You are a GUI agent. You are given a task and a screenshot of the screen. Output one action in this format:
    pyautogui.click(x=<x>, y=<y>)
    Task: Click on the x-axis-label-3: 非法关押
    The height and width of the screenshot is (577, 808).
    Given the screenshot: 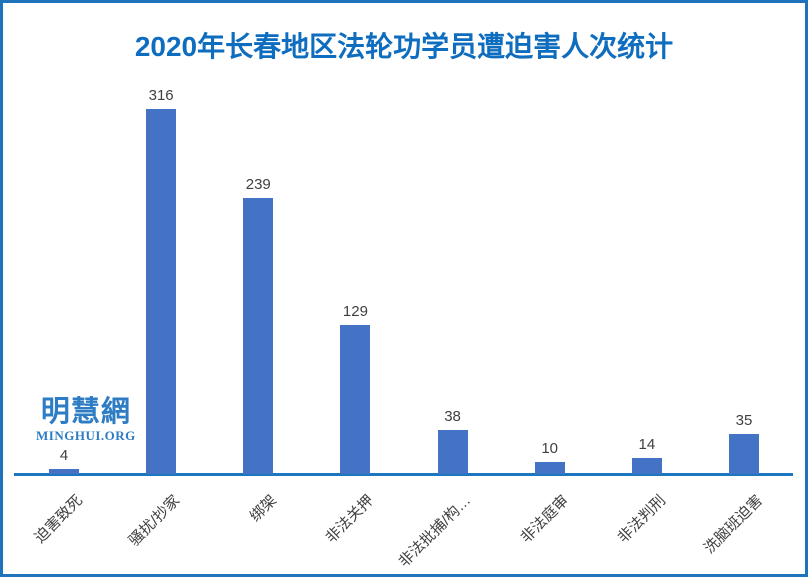 What is the action you would take?
    pyautogui.click(x=350, y=519)
    